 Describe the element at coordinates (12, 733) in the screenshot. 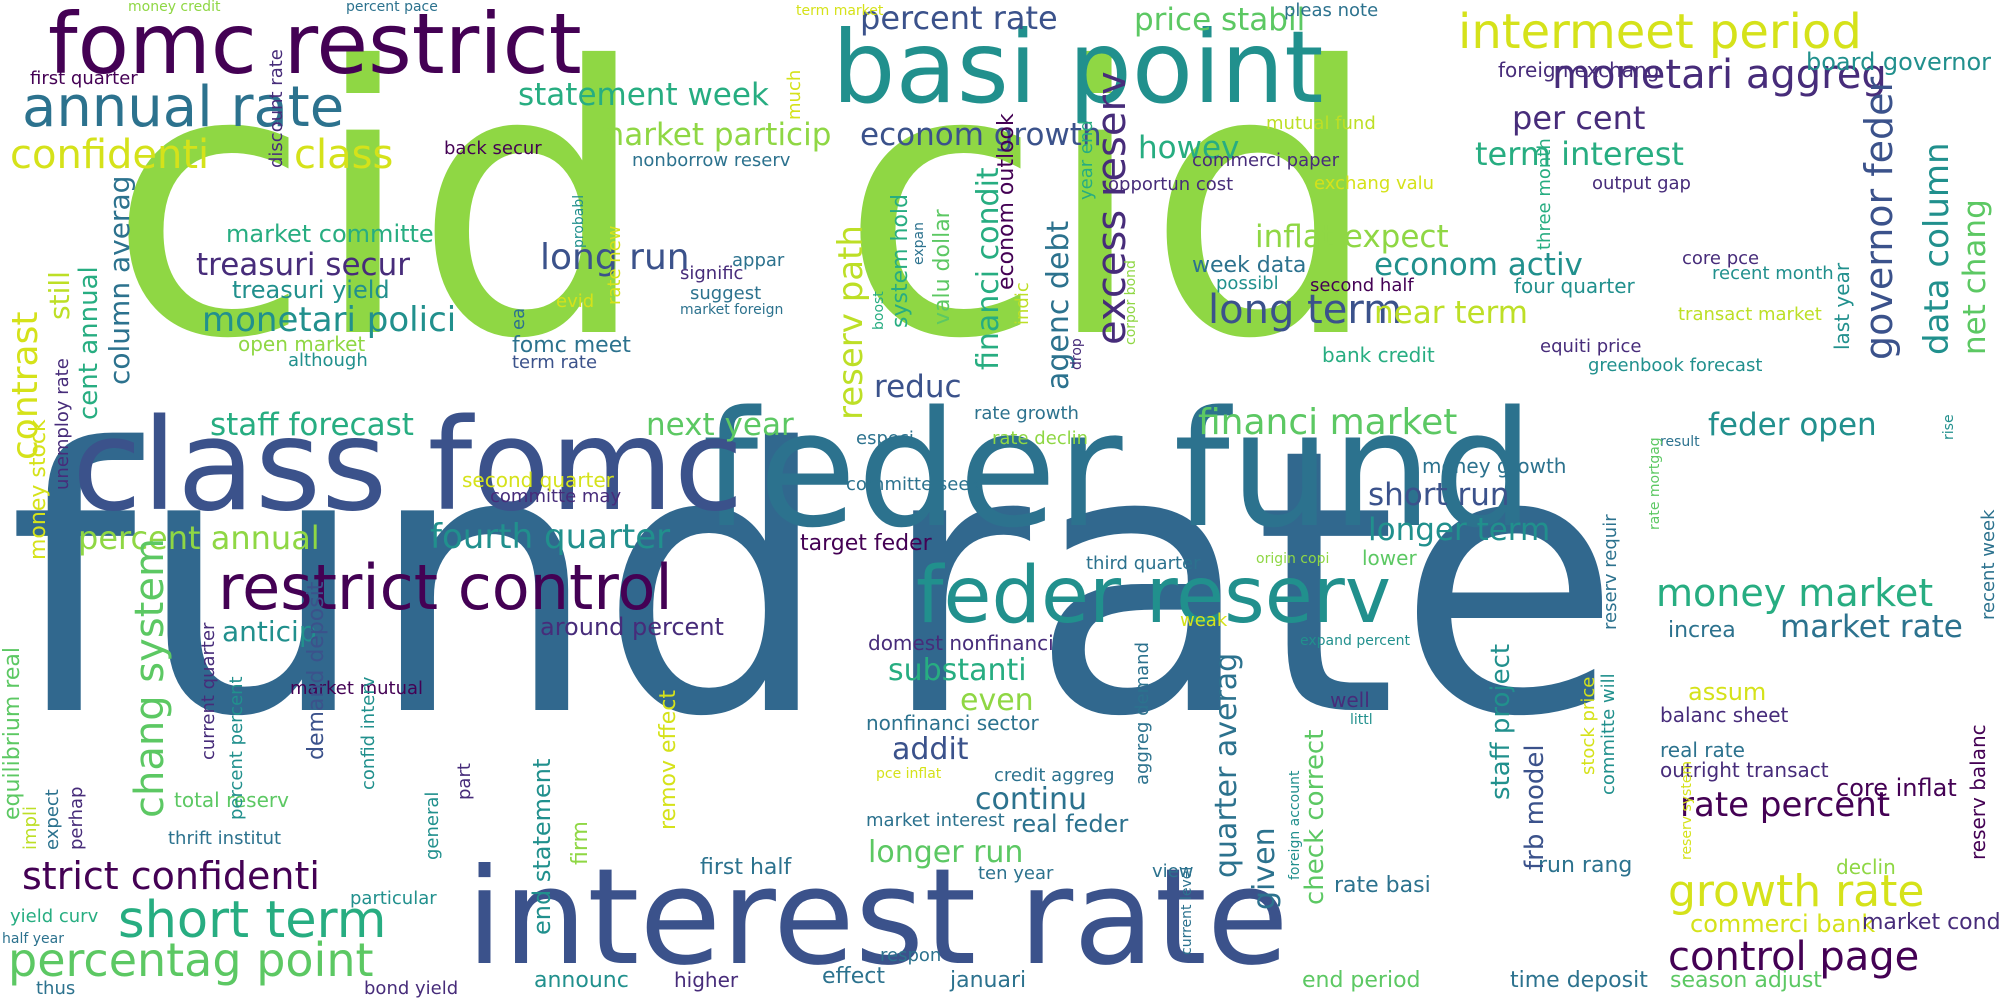

I see `word-reserv-system: equilibrium real` at that location.